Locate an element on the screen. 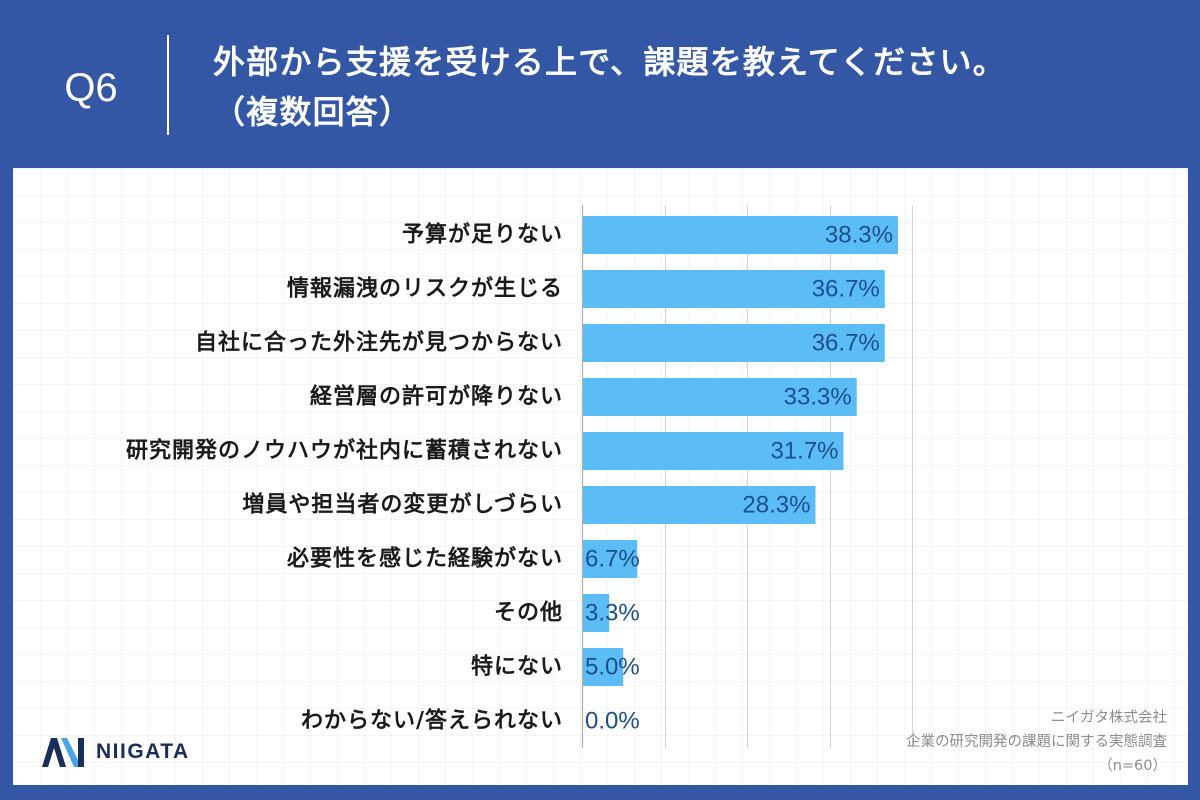 This screenshot has width=1200, height=800. source-note: ニイガタ株式会社 企業の研究開発の課題に関する実態調査 （n=60） is located at coordinates (1036, 742).